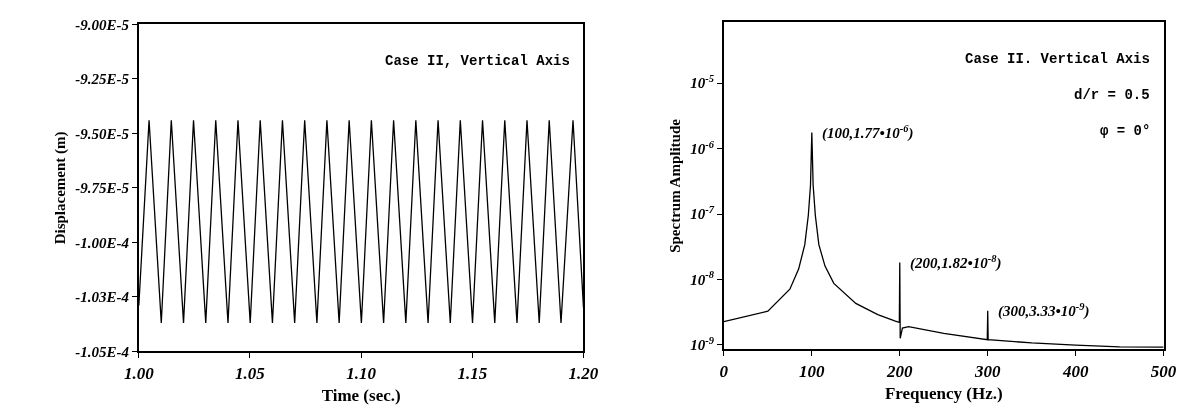 This screenshot has height=419, width=1203. I want to click on y-tick-label: 10$^{-6}$, so click(702, 147).